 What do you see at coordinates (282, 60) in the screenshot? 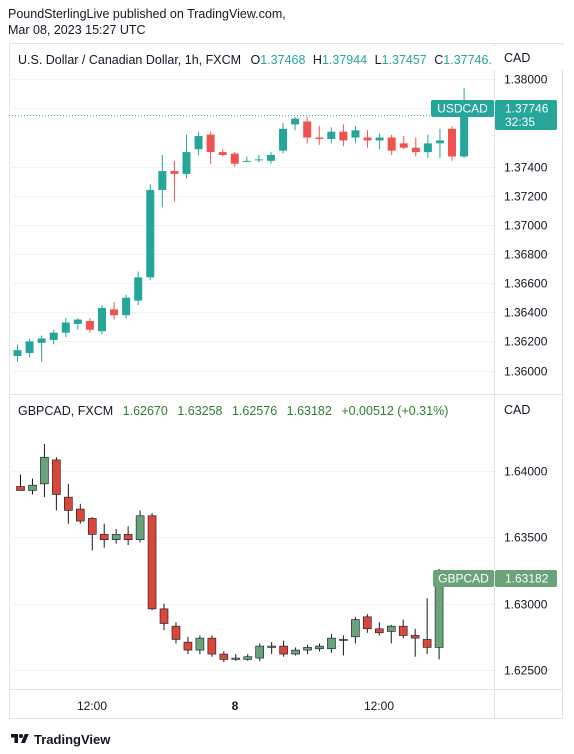
I see `o-value: 1.37468` at bounding box center [282, 60].